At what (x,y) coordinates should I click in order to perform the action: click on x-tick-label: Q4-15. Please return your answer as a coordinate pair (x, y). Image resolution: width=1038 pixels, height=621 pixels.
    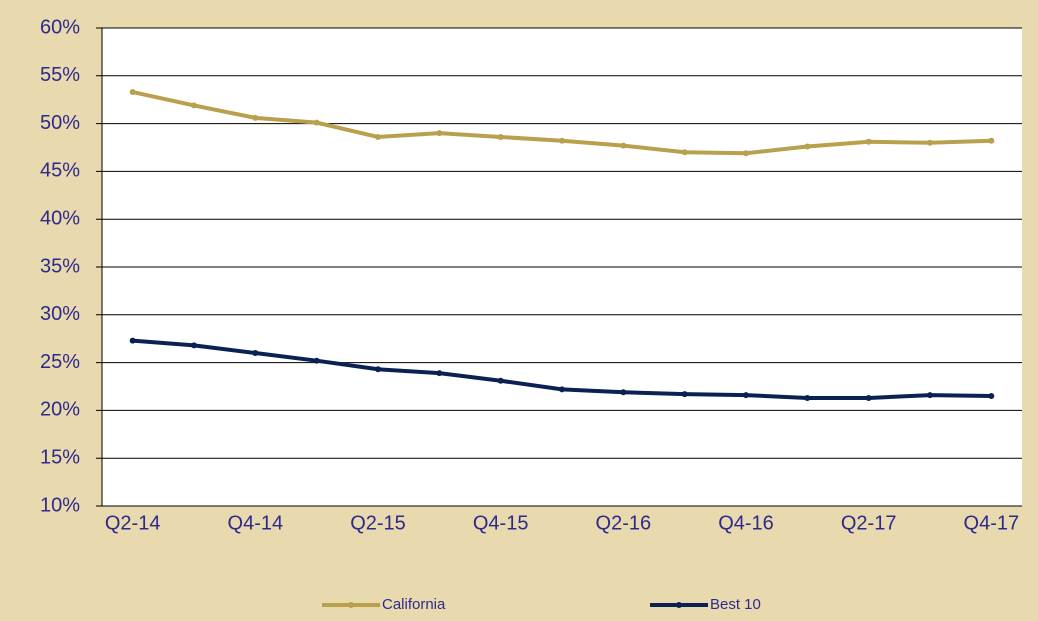
    Looking at the image, I should click on (501, 523).